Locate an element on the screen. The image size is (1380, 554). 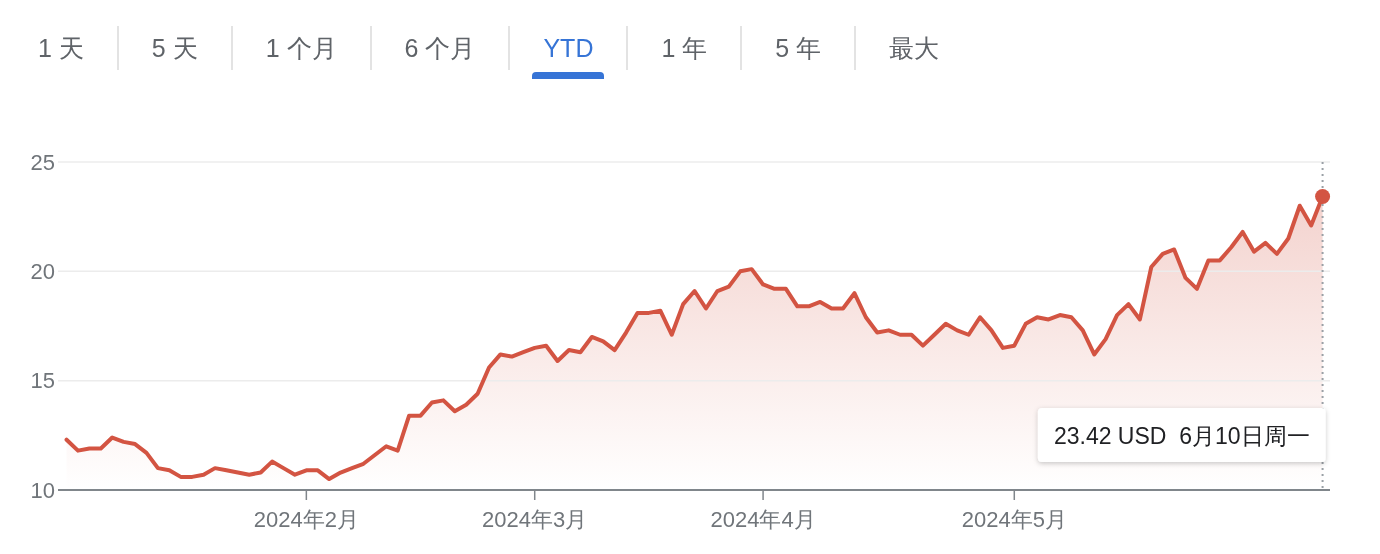
y-tick-label: 20 is located at coordinates (42, 271).